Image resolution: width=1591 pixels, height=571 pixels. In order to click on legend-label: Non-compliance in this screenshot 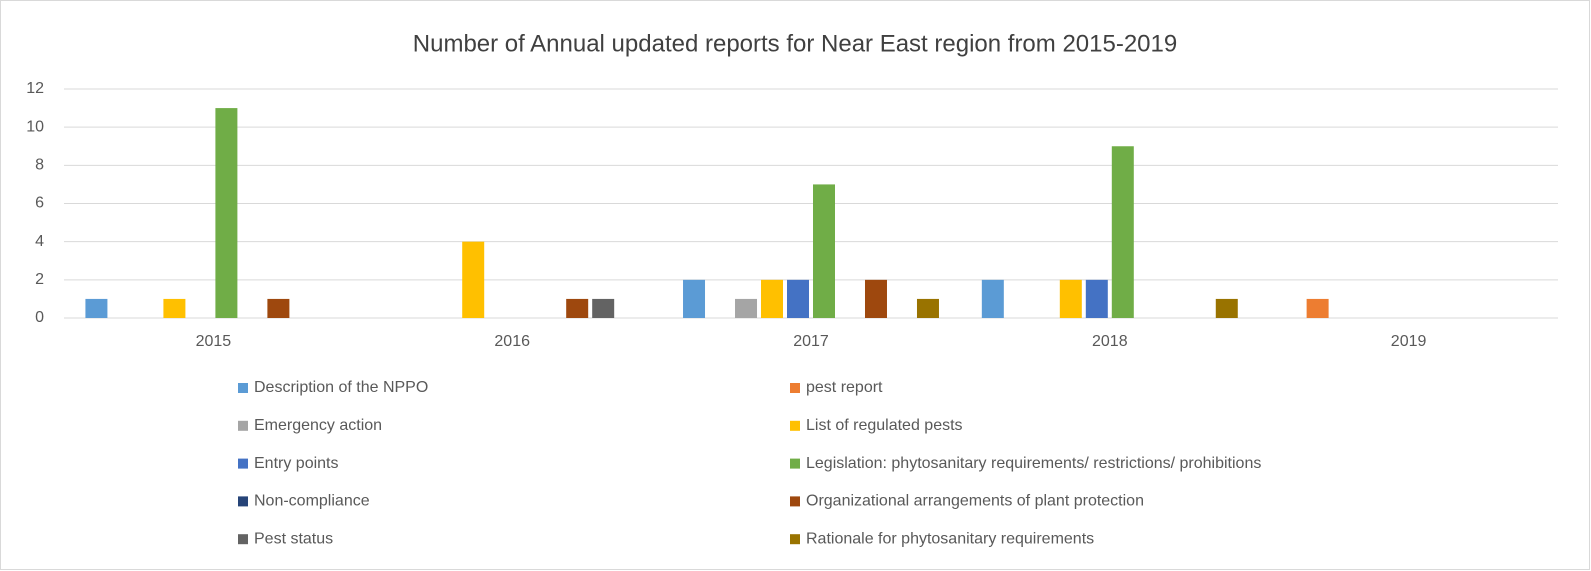, I will do `click(312, 501)`.